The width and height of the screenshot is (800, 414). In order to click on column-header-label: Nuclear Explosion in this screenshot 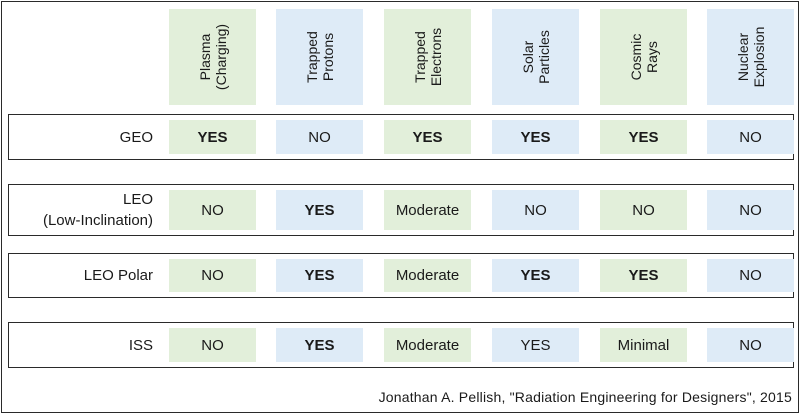, I will do `click(750, 57)`.